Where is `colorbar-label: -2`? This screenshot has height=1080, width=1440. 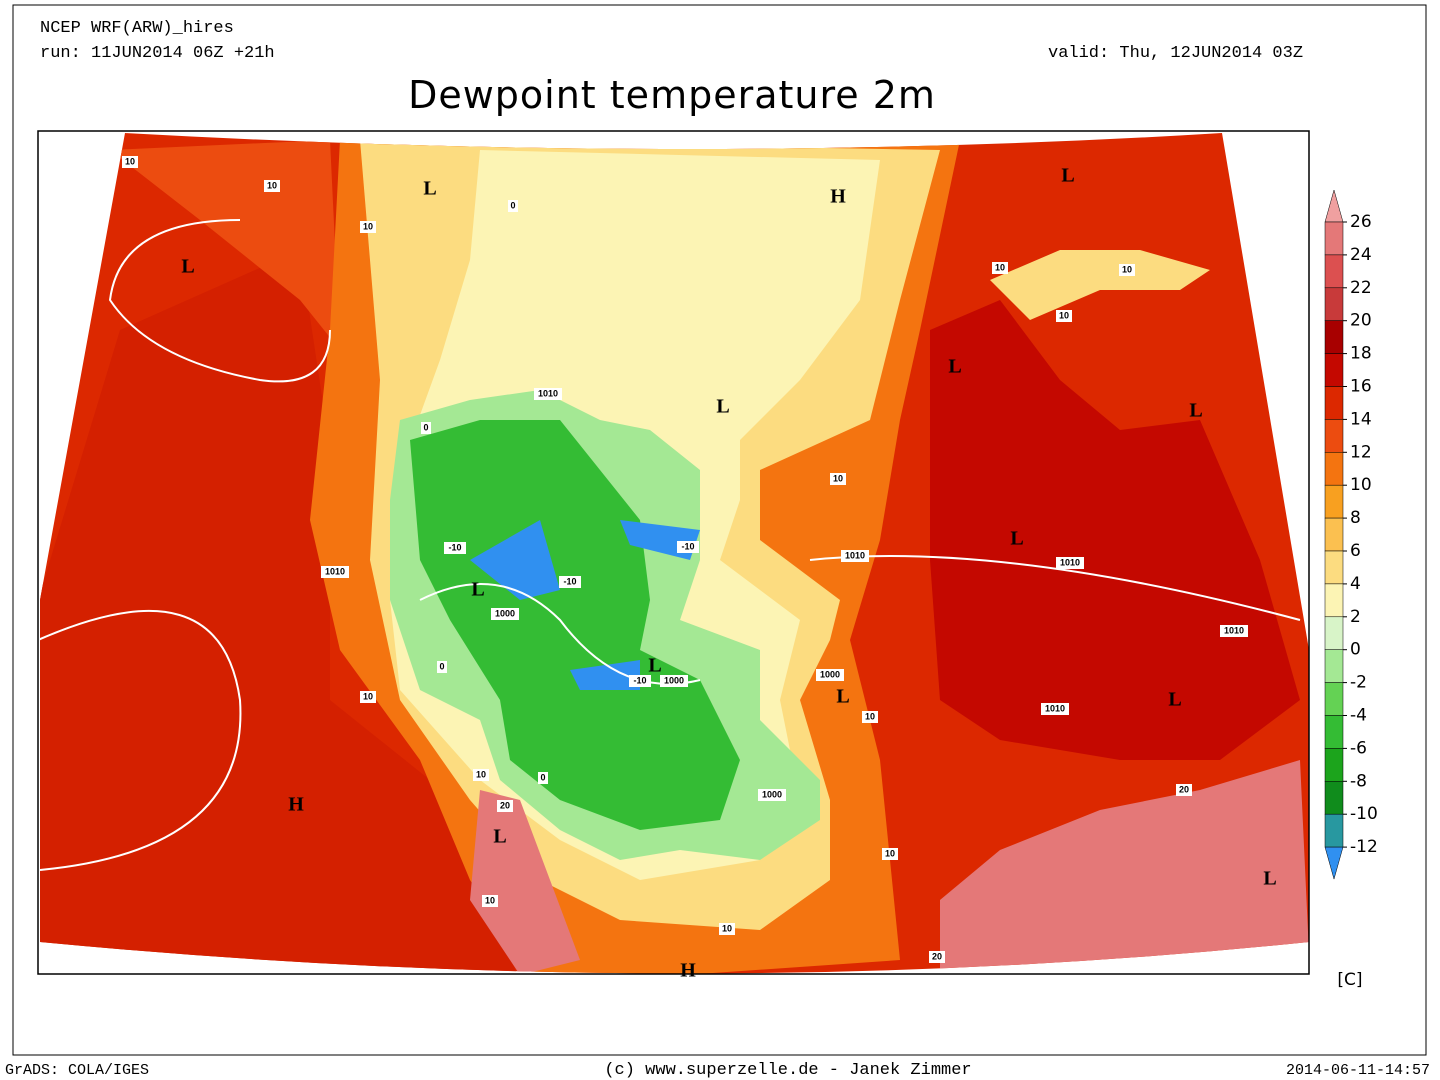
colorbar-label: -2 is located at coordinates (1358, 683).